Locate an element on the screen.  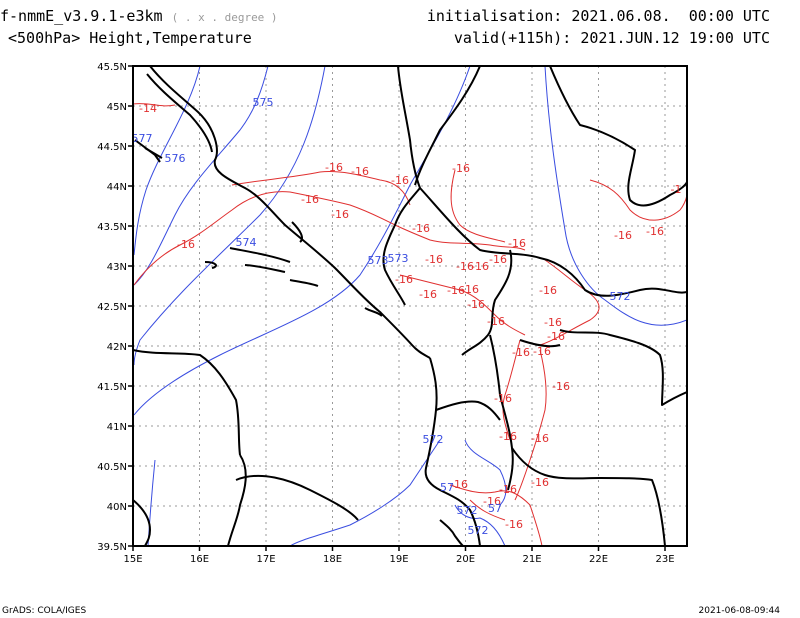
lat-tick-label: 41.5N is located at coordinates (112, 387).